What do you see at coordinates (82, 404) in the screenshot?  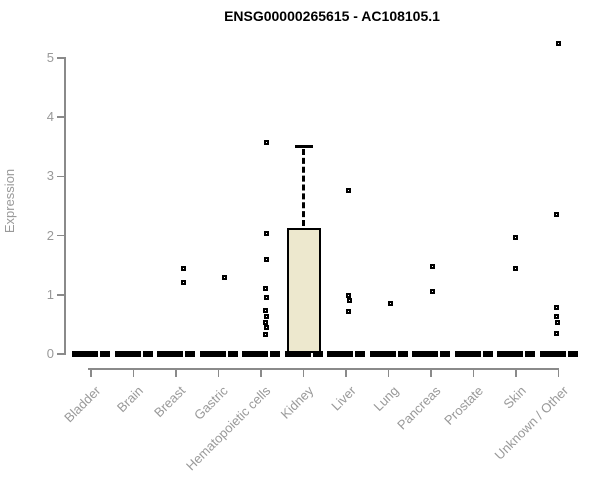 I see `x-tick-label: Bladder` at bounding box center [82, 404].